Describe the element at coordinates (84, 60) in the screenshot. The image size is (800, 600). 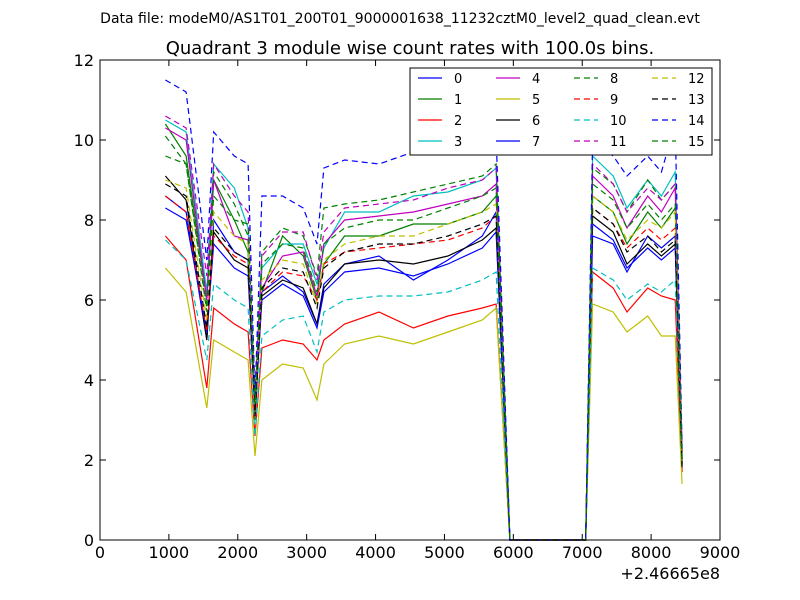
I see `y-tick-label: 12` at that location.